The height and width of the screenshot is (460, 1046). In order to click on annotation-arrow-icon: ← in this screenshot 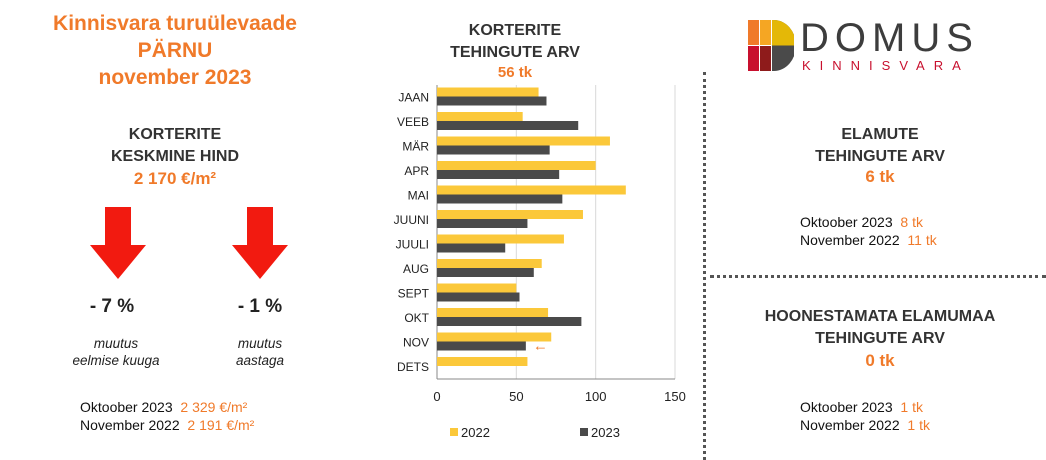, I will do `click(540, 346)`.